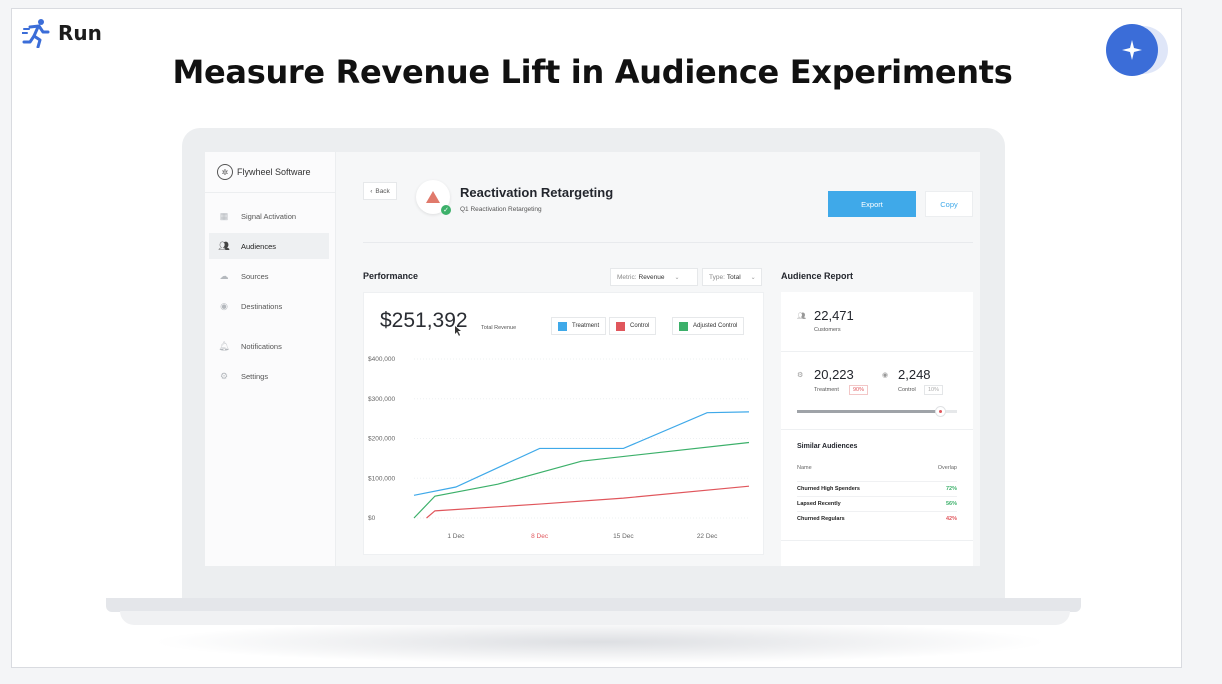 The image size is (1222, 684). What do you see at coordinates (255, 376) in the screenshot?
I see `sidebar-item-label: Settings` at bounding box center [255, 376].